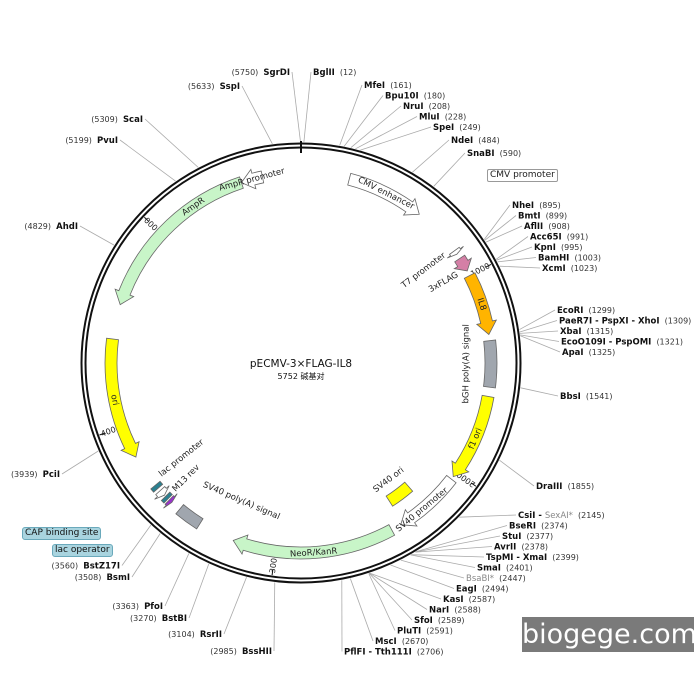 The image size is (700, 700). I want to click on enzyme-site-rsrii: (3104) RsrII, so click(195, 635).